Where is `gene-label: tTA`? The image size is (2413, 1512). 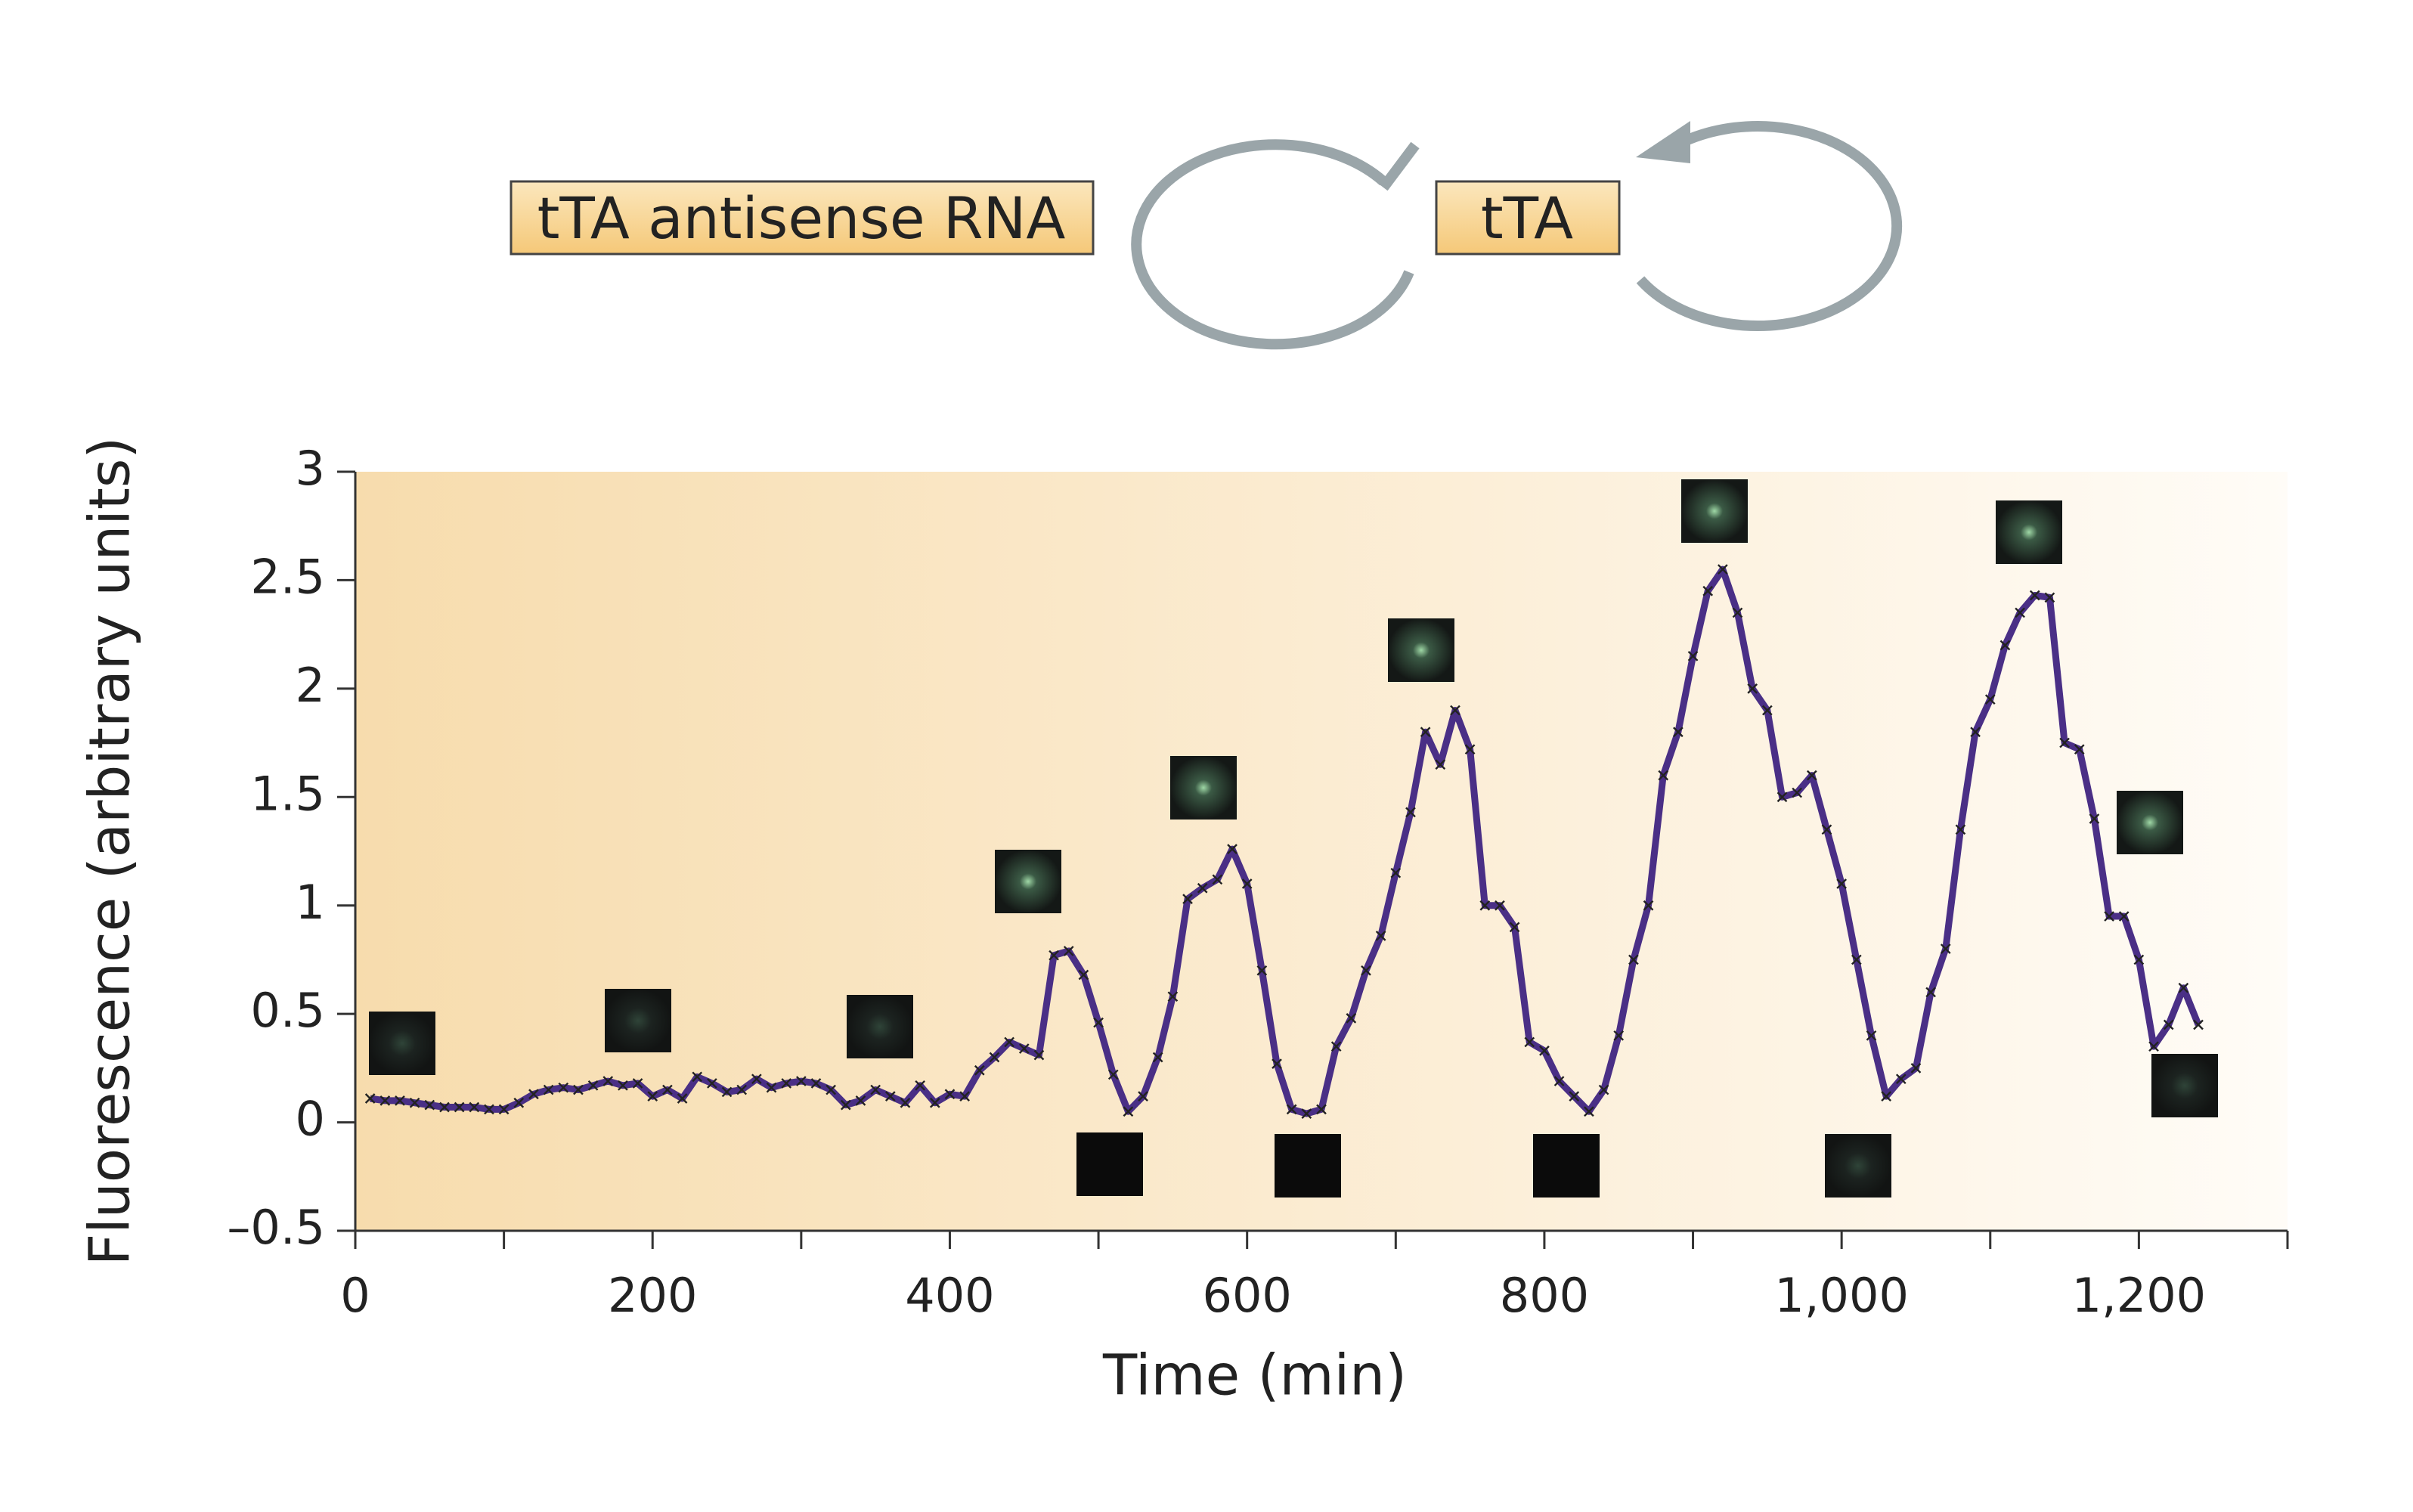 gene-label: tTA is located at coordinates (1527, 218).